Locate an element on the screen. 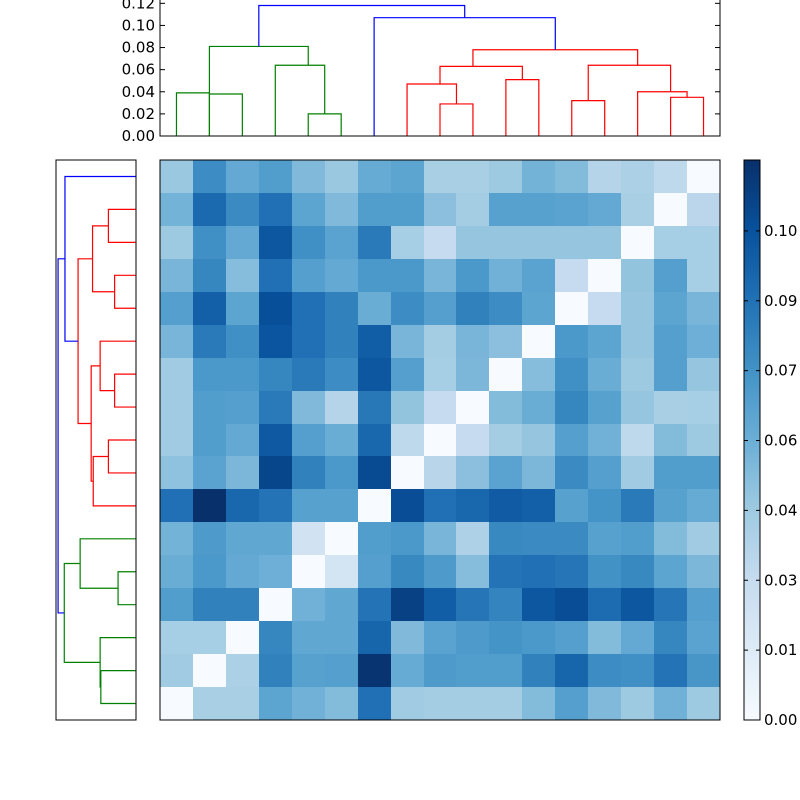 Image resolution: width=800 pixels, height=800 pixels. colorbar-tick-label: 0.10 is located at coordinates (780, 231).